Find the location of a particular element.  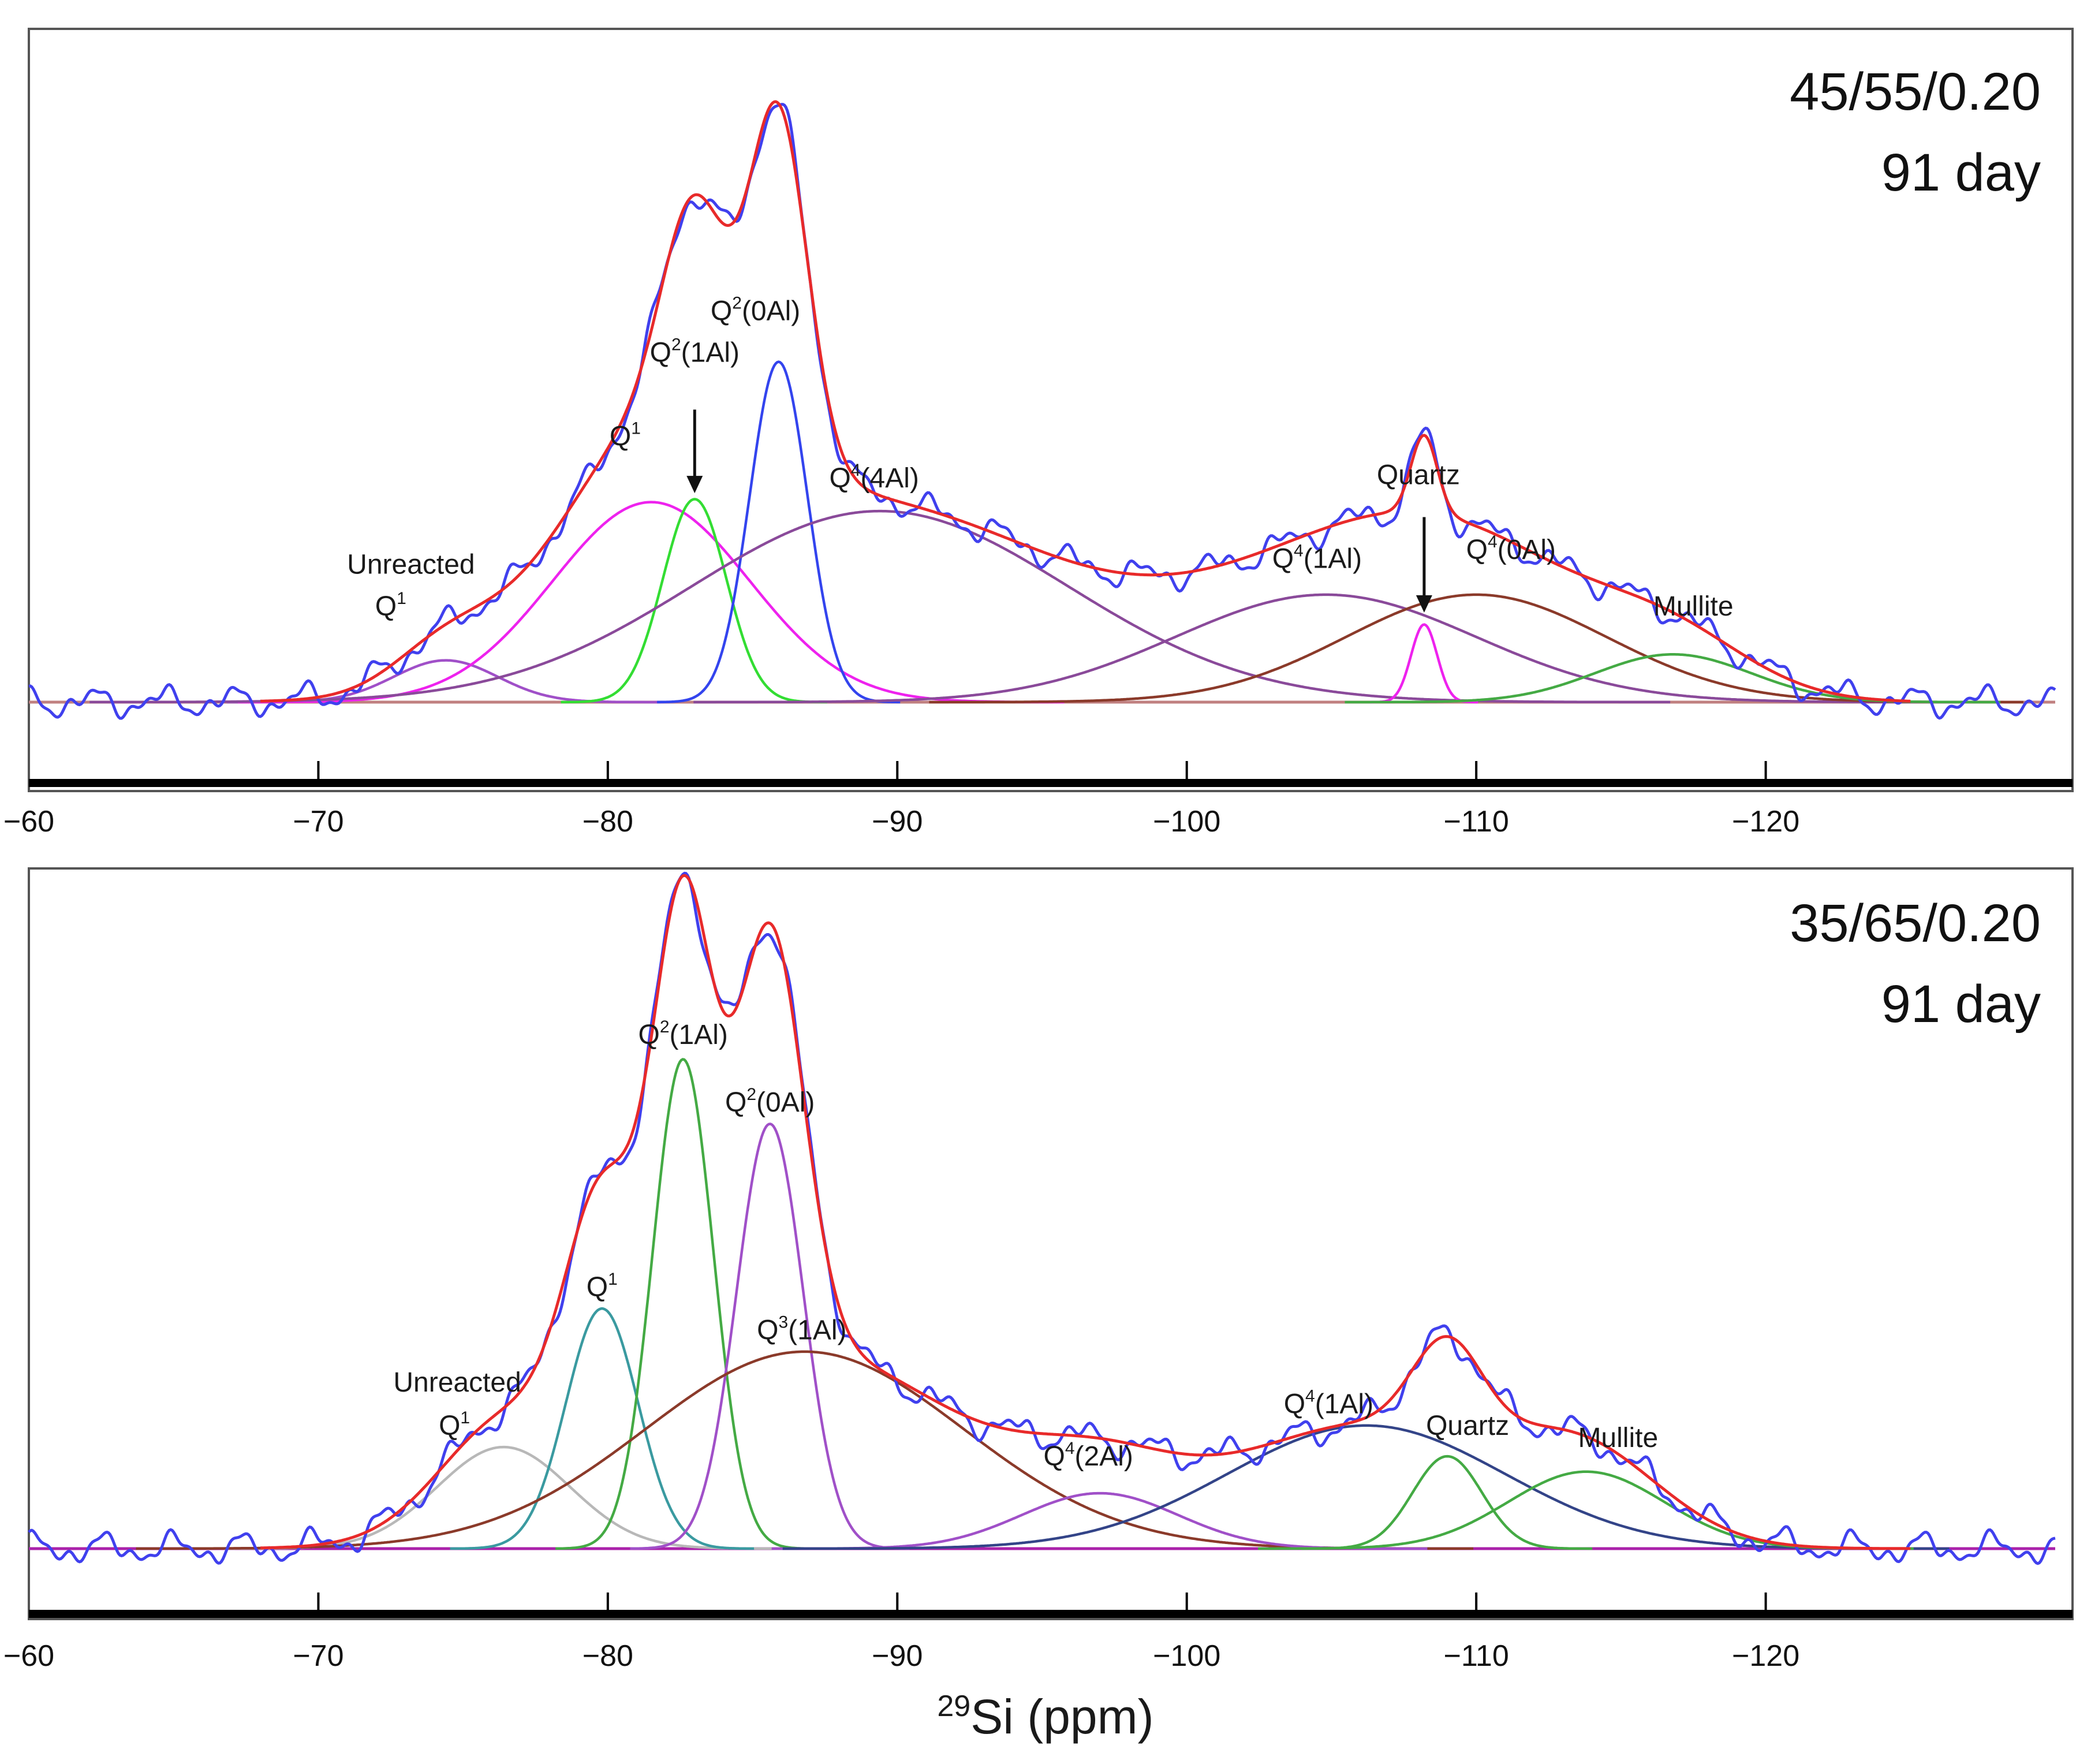

peak-label-6: Quartz is located at coordinates (1418, 475).